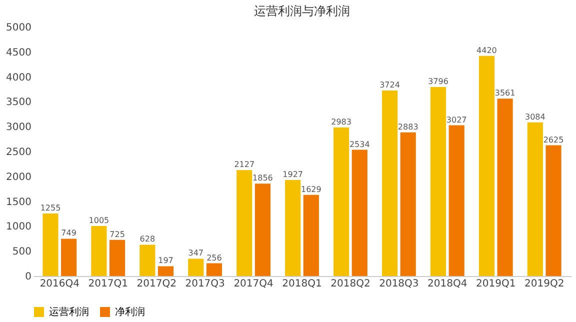  I want to click on data-label: 749, so click(68, 233).